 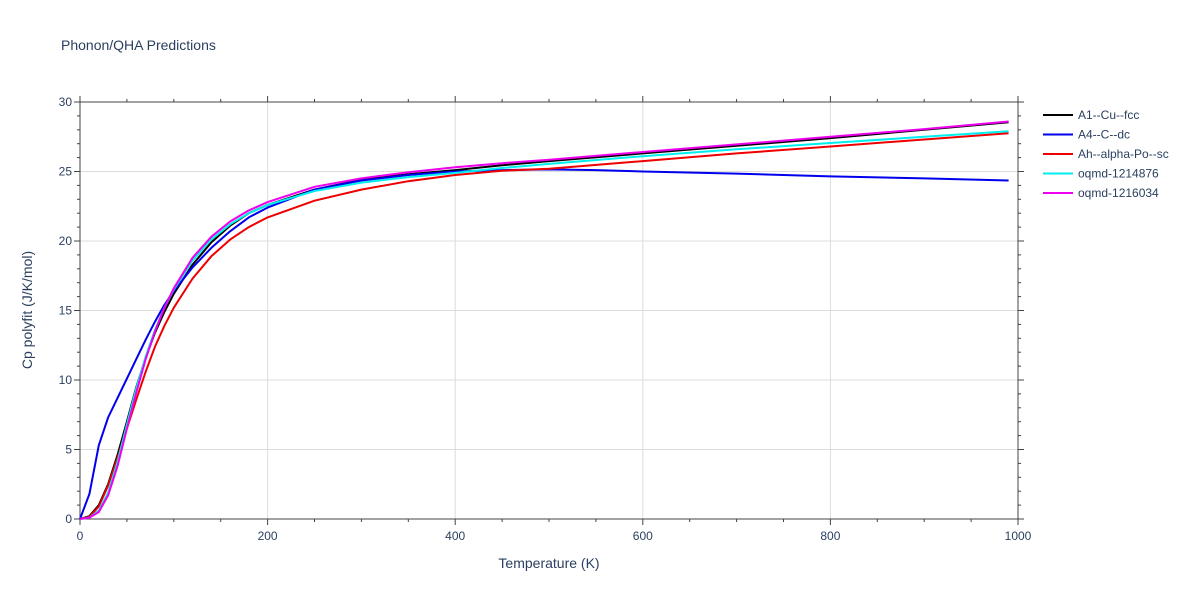 I want to click on x-tick-label: 200, so click(x=268, y=536).